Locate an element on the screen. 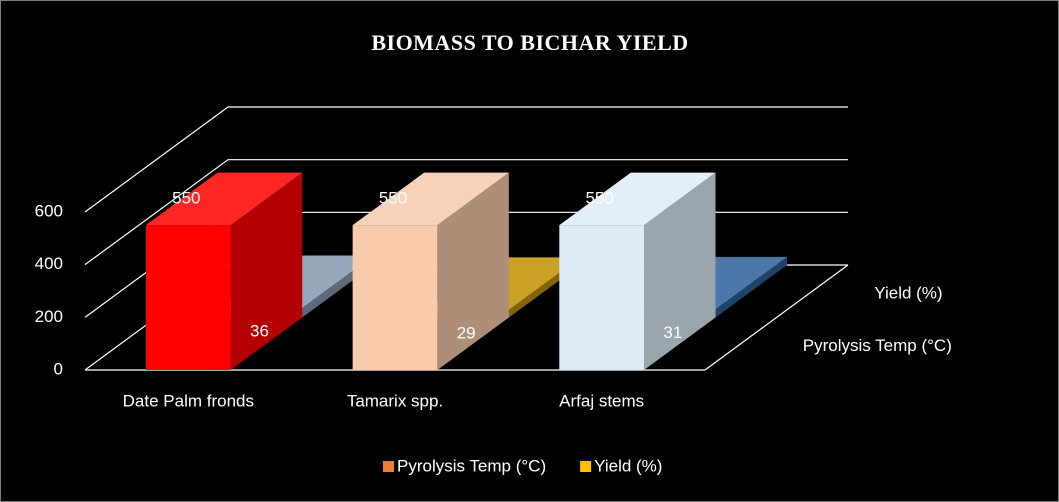  chart-title: BIOMASS TO BICHAR YIELD is located at coordinates (529, 42).